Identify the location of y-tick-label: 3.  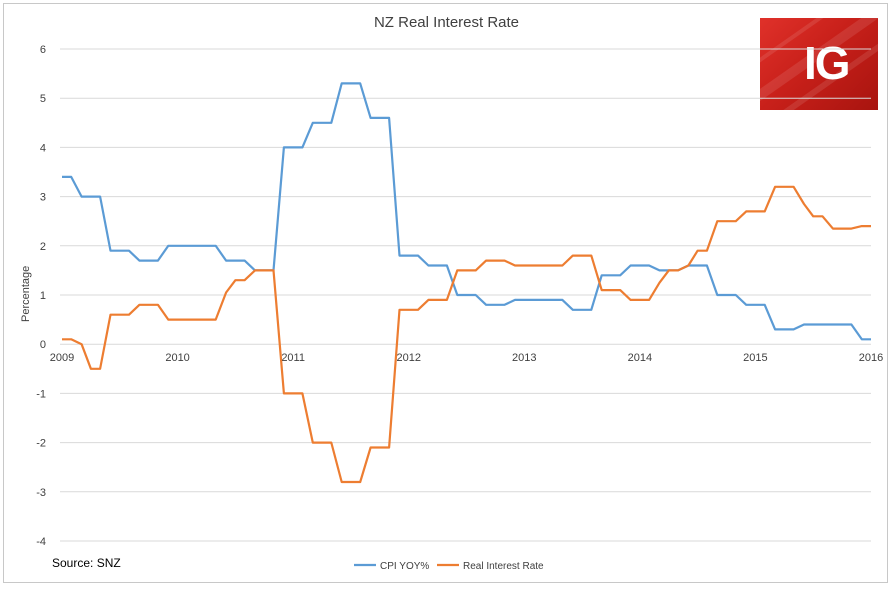
(43, 198).